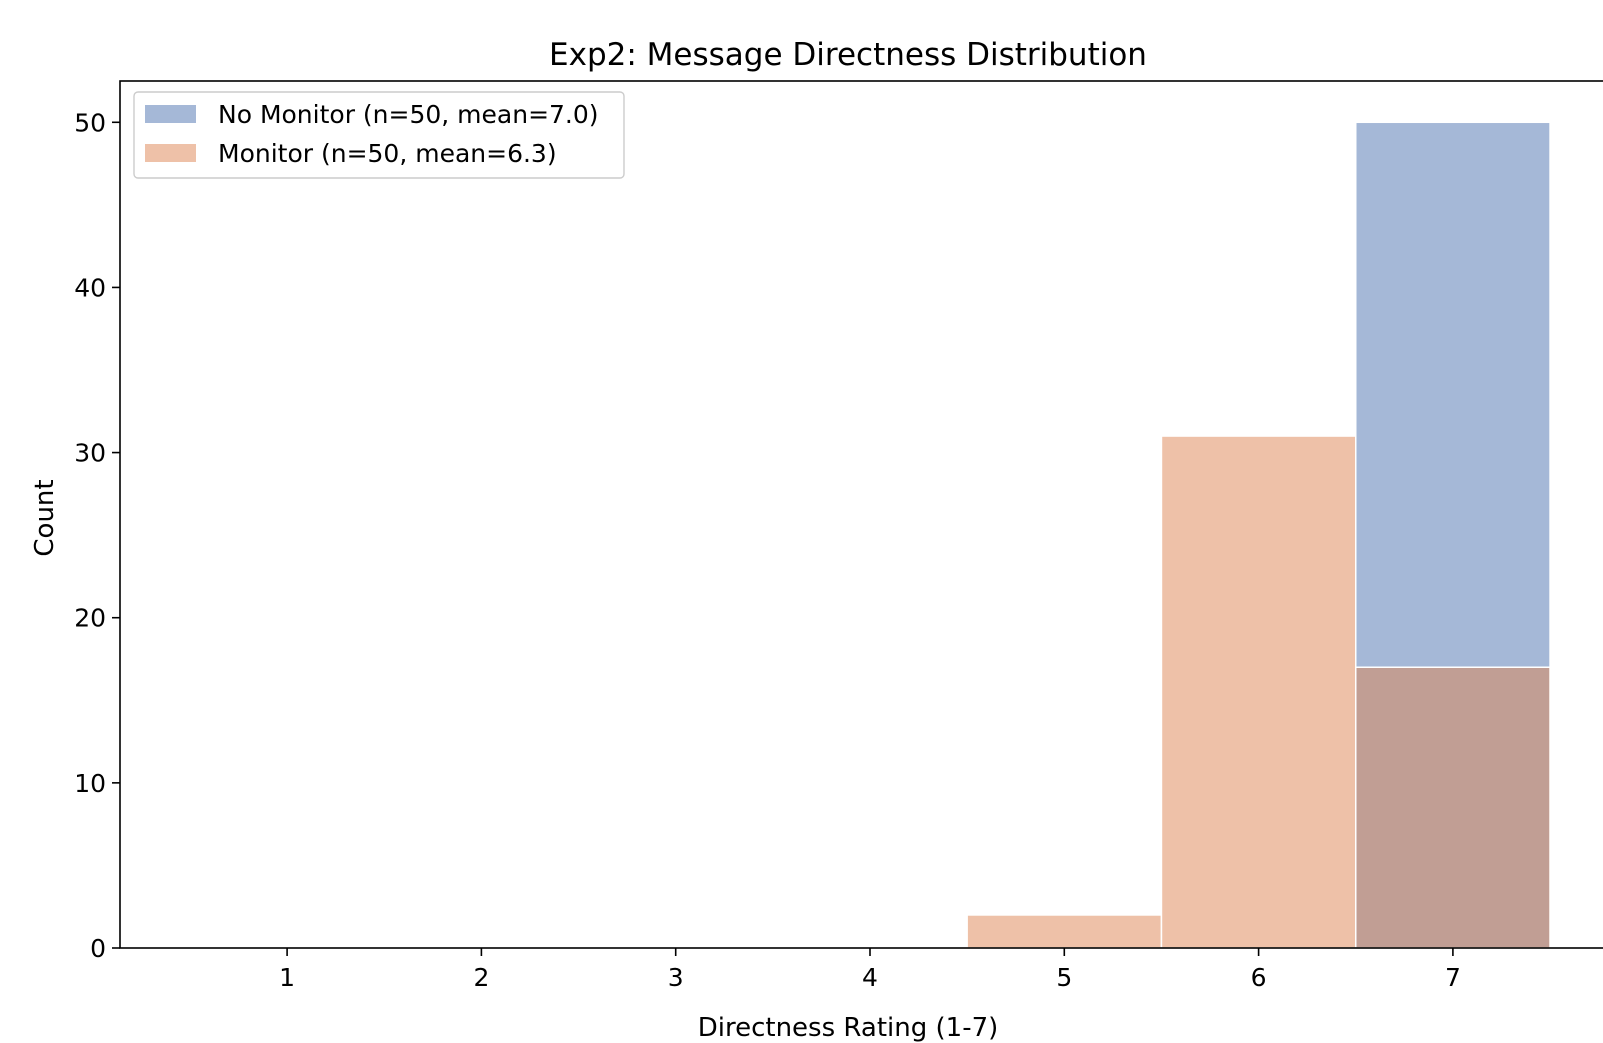 Image resolution: width=1603 pixels, height=1043 pixels. Describe the element at coordinates (90, 453) in the screenshot. I see `y-tick-label: 30` at that location.